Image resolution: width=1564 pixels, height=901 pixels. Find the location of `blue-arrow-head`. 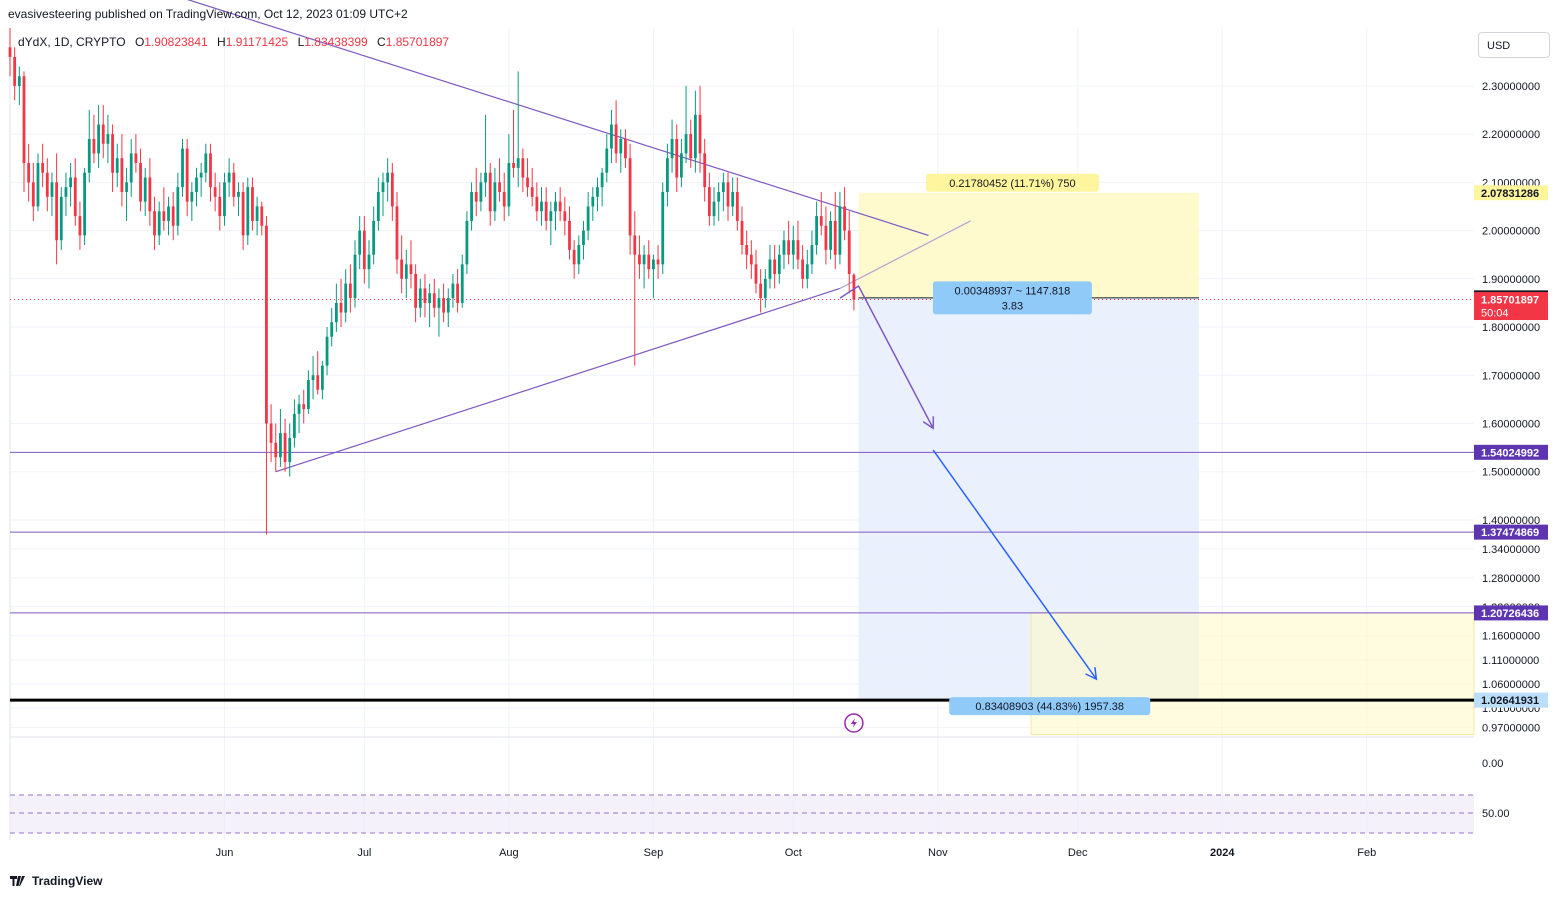

blue-arrow-head is located at coordinates (1091, 674).